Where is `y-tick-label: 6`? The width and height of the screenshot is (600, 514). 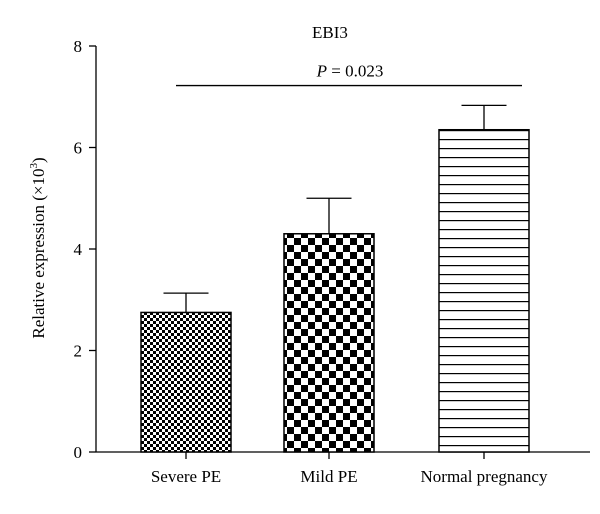
y-tick-label: 6 is located at coordinates (78, 148).